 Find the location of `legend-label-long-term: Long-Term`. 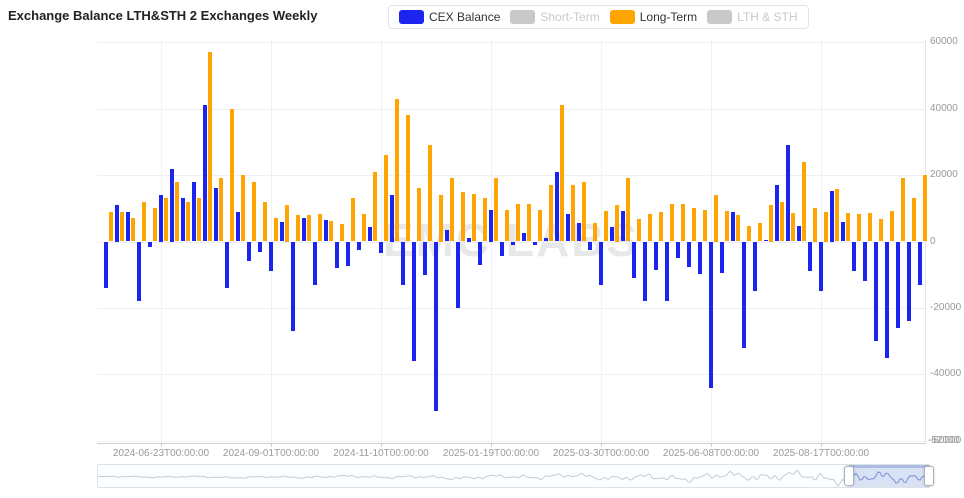

legend-label-long-term: Long-Term is located at coordinates (668, 17).